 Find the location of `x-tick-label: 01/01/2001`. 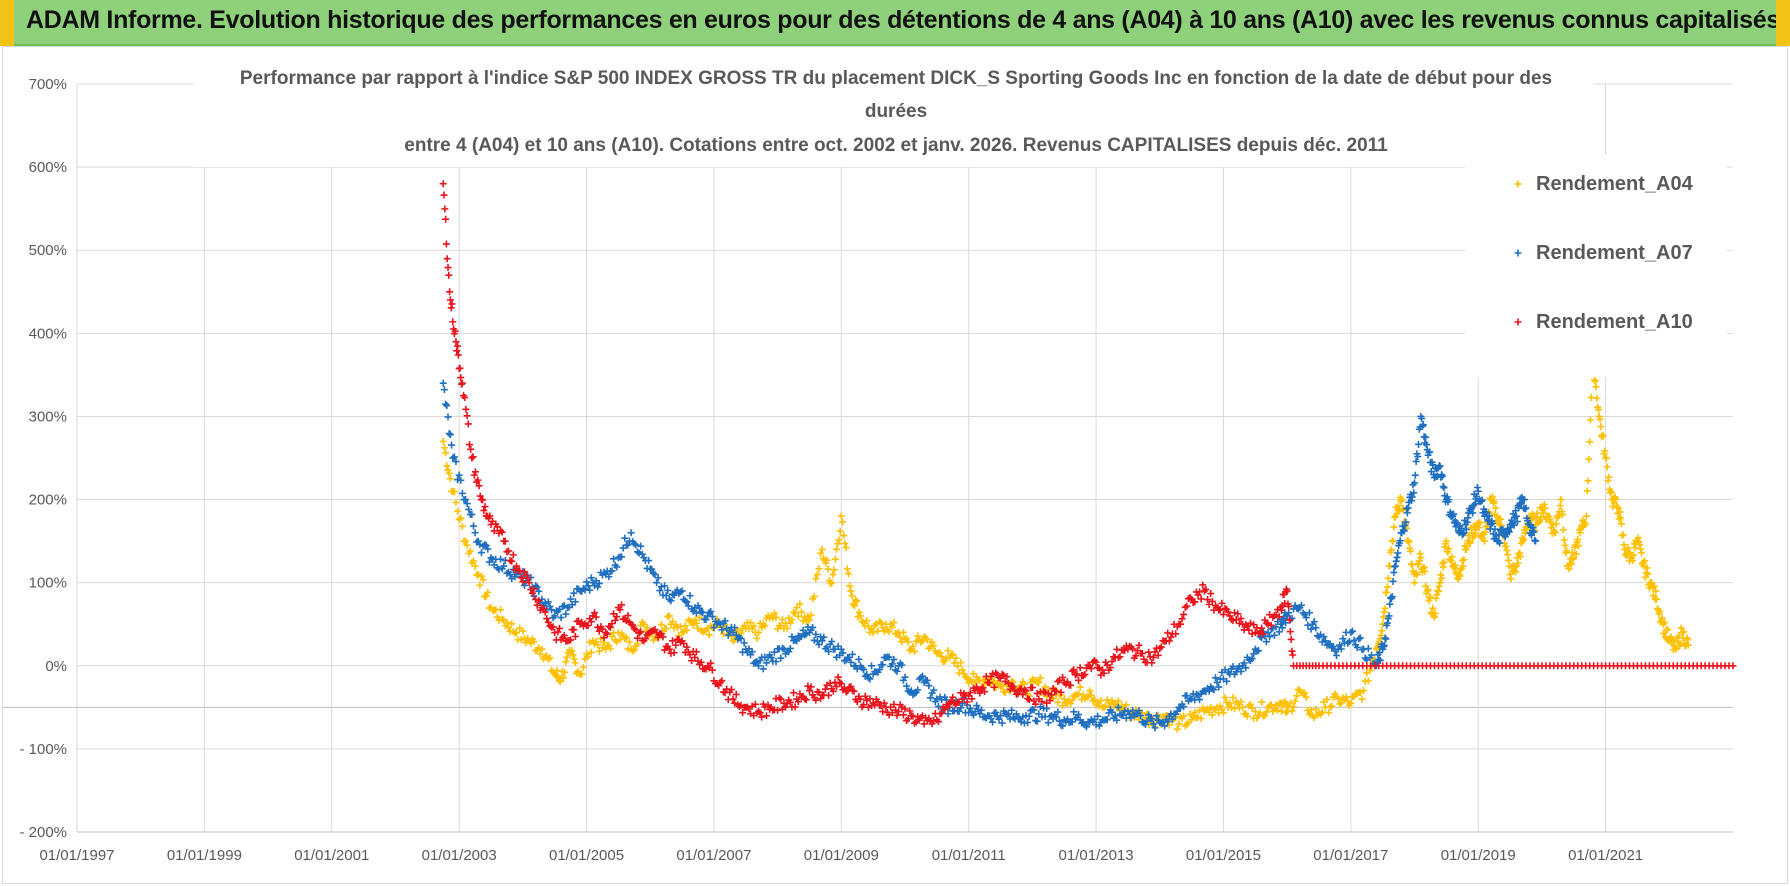

x-tick-label: 01/01/2001 is located at coordinates (331, 855).